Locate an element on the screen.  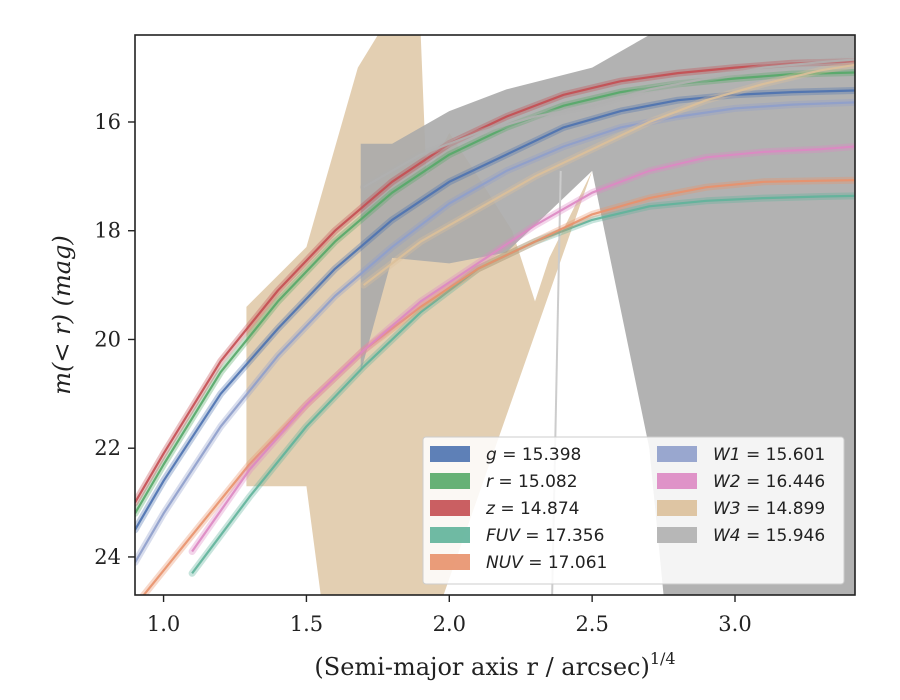
legend-label: W4 = 15.946 is located at coordinates (769, 536).